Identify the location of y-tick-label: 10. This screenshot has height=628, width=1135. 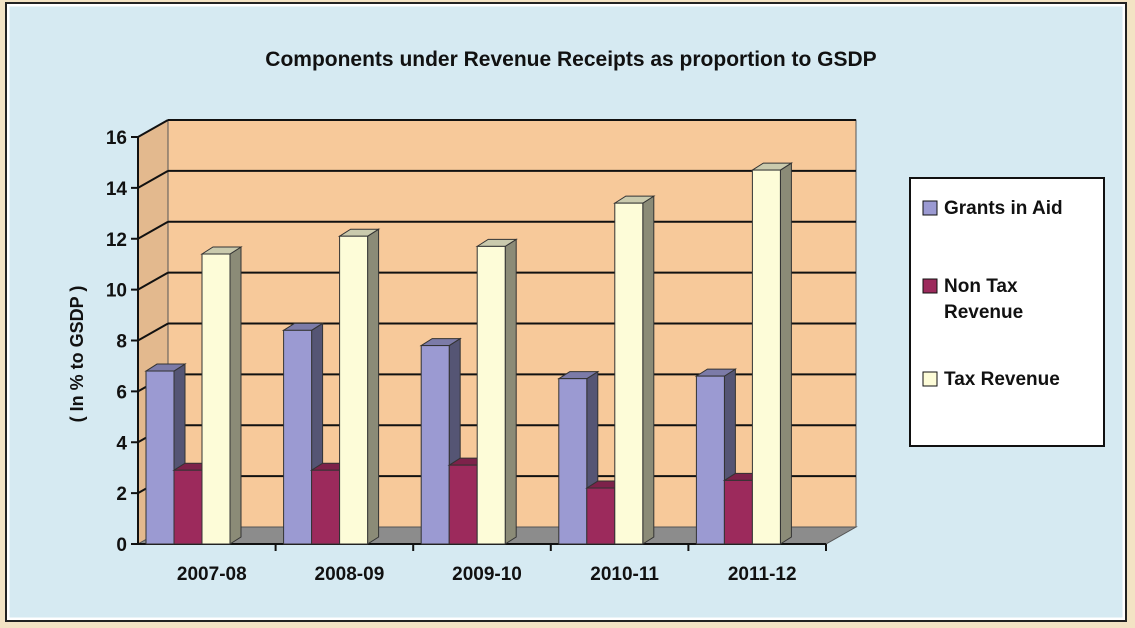
(116, 291).